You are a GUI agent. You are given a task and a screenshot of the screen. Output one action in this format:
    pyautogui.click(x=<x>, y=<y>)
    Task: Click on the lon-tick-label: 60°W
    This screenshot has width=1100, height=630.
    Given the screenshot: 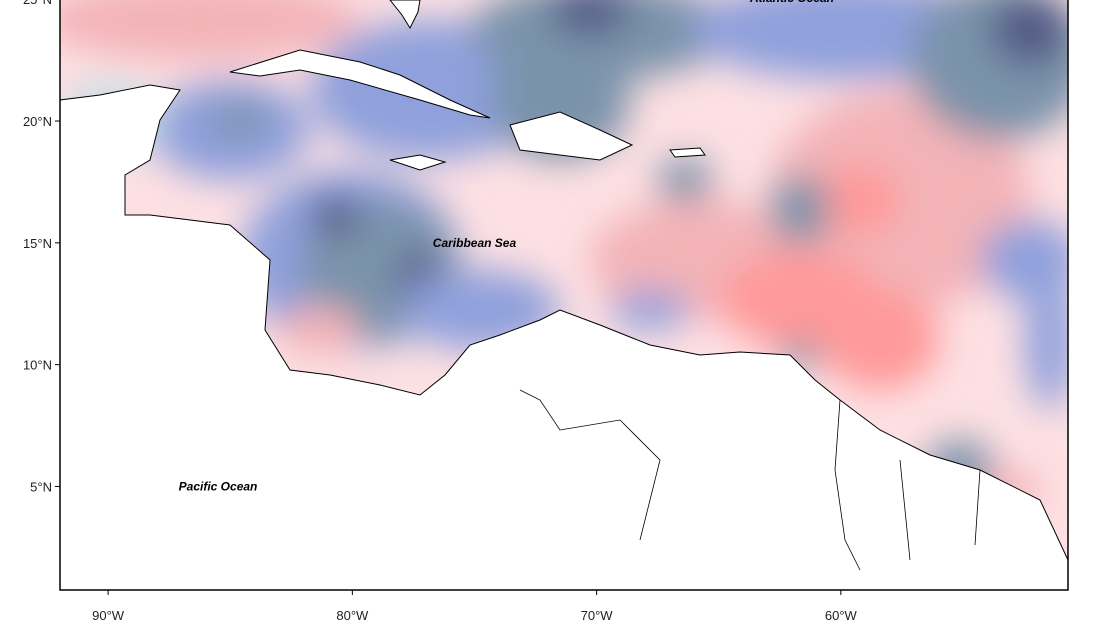 What is the action you would take?
    pyautogui.click(x=841, y=615)
    